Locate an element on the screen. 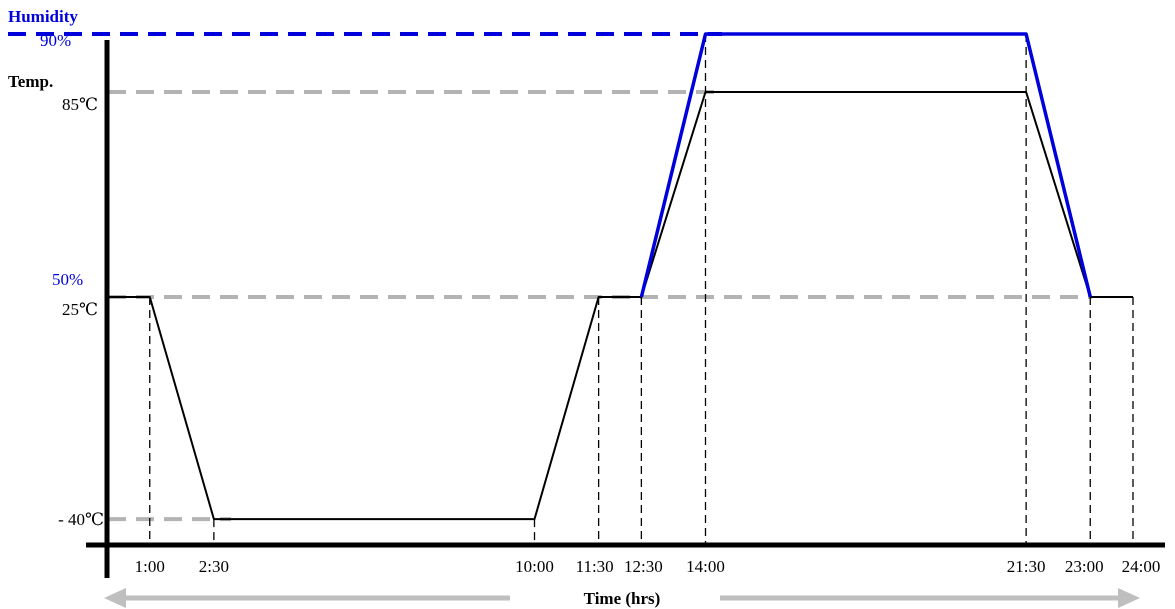 This screenshot has height=609, width=1175. temp-tick-label-0: 85℃ is located at coordinates (80, 104).